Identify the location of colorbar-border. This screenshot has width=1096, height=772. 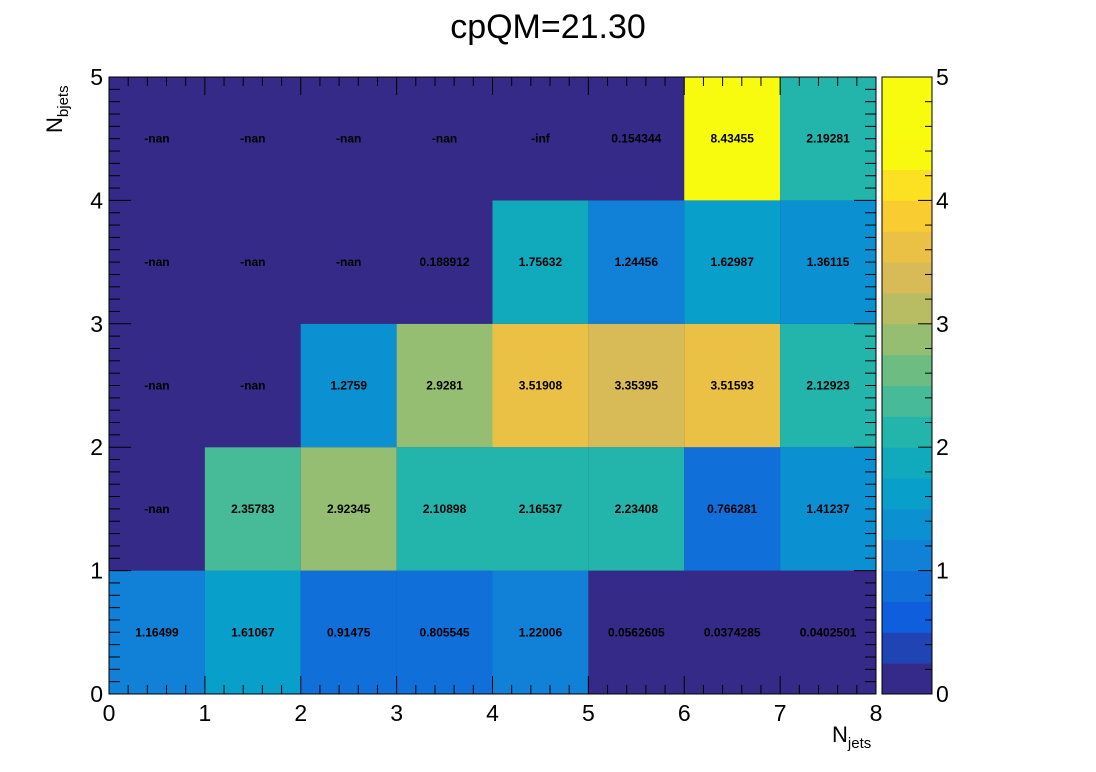
(907, 385).